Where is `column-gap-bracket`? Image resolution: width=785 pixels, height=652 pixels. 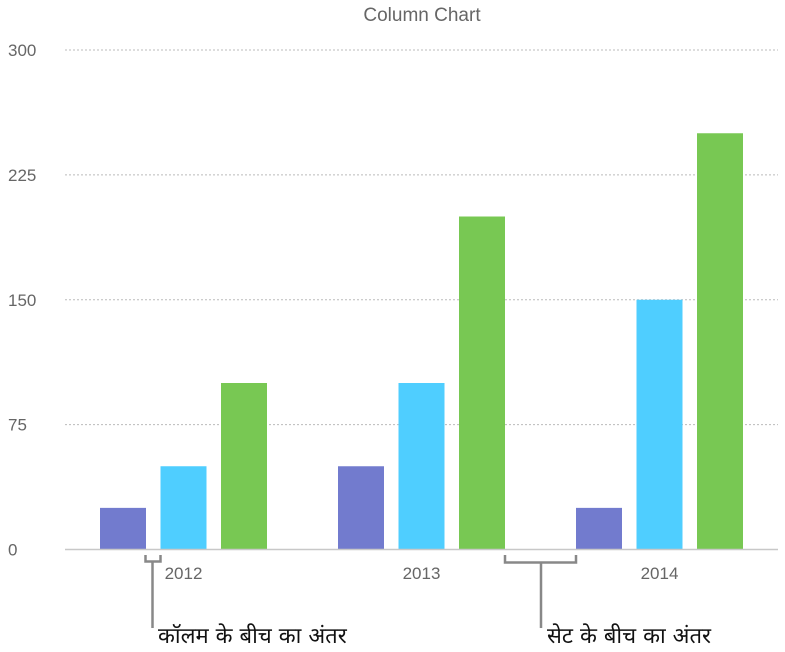
column-gap-bracket is located at coordinates (153, 591).